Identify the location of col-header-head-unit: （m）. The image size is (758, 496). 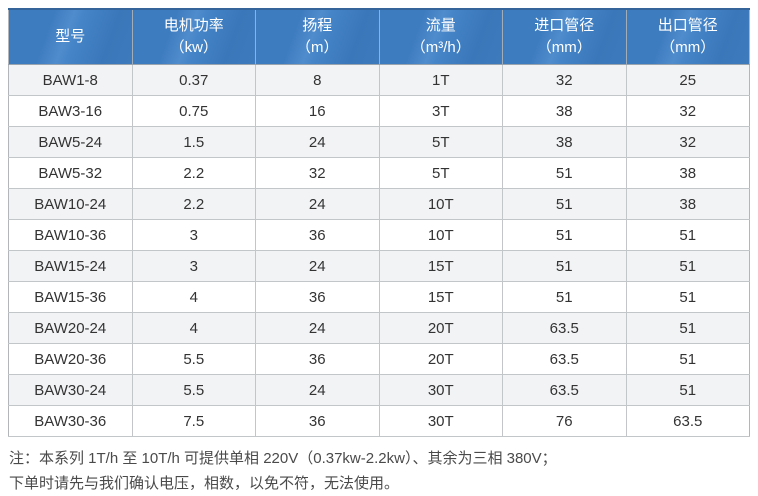
(317, 47).